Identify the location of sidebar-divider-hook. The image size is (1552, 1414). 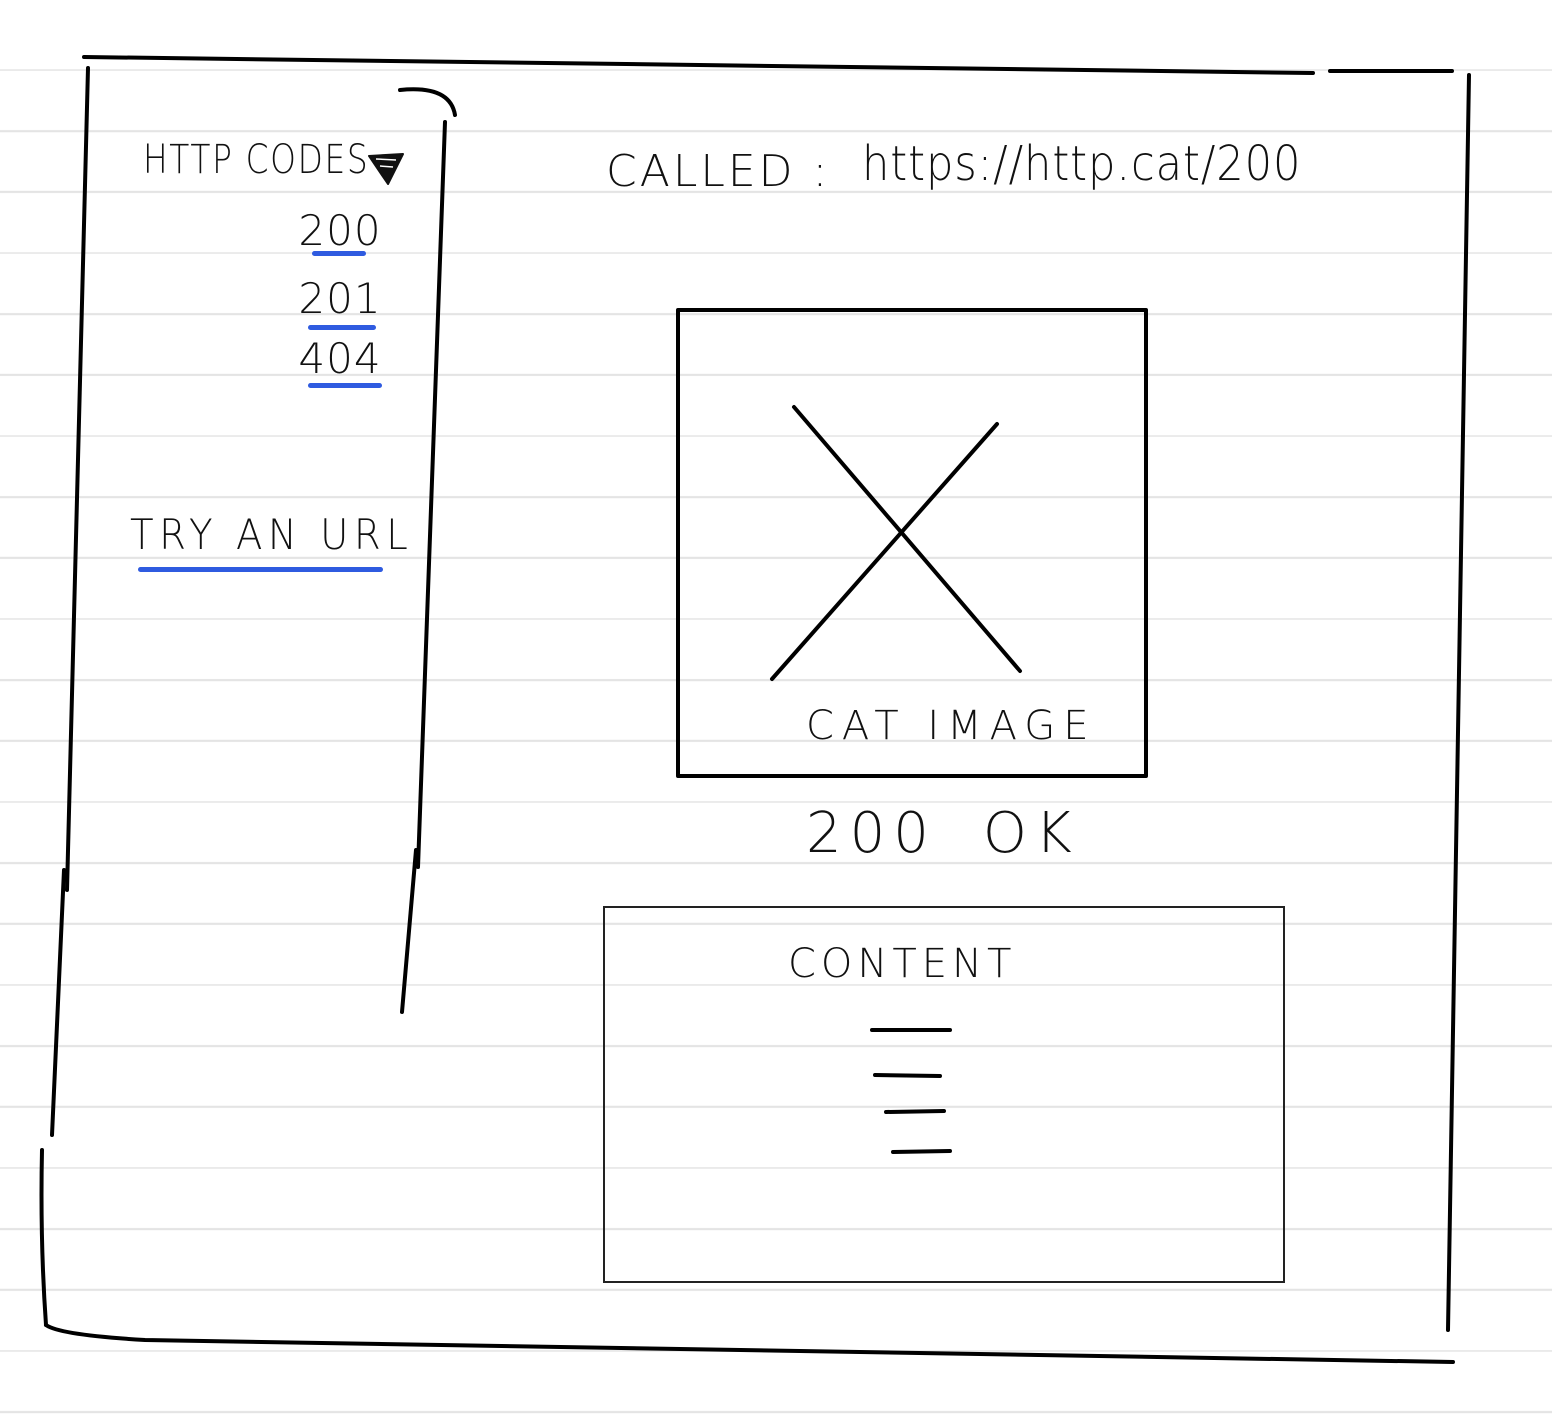
(427, 102).